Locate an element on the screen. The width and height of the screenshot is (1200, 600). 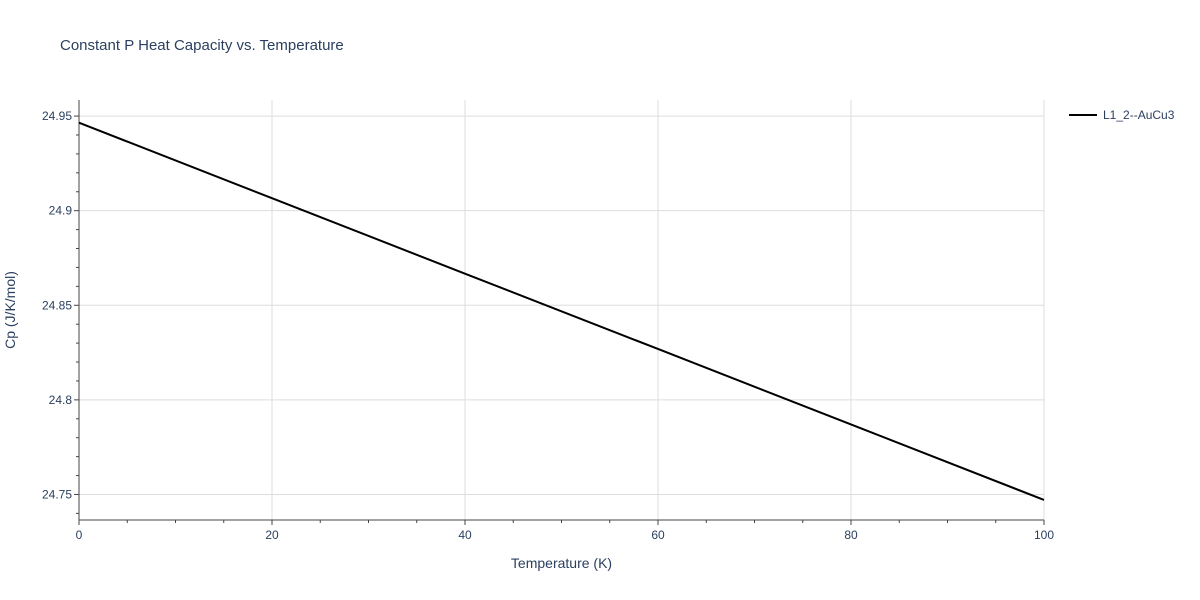
y-tick-label: 24.8 is located at coordinates (61, 400).